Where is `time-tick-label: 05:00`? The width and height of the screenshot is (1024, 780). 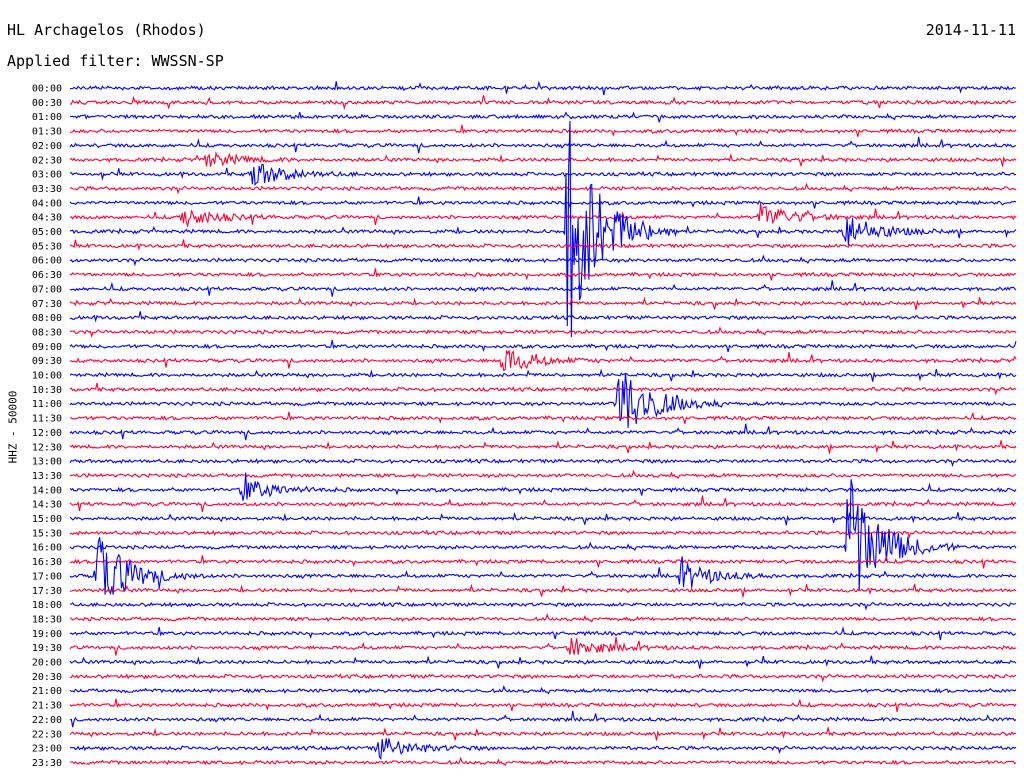
time-tick-label: 05:00 is located at coordinates (47, 232).